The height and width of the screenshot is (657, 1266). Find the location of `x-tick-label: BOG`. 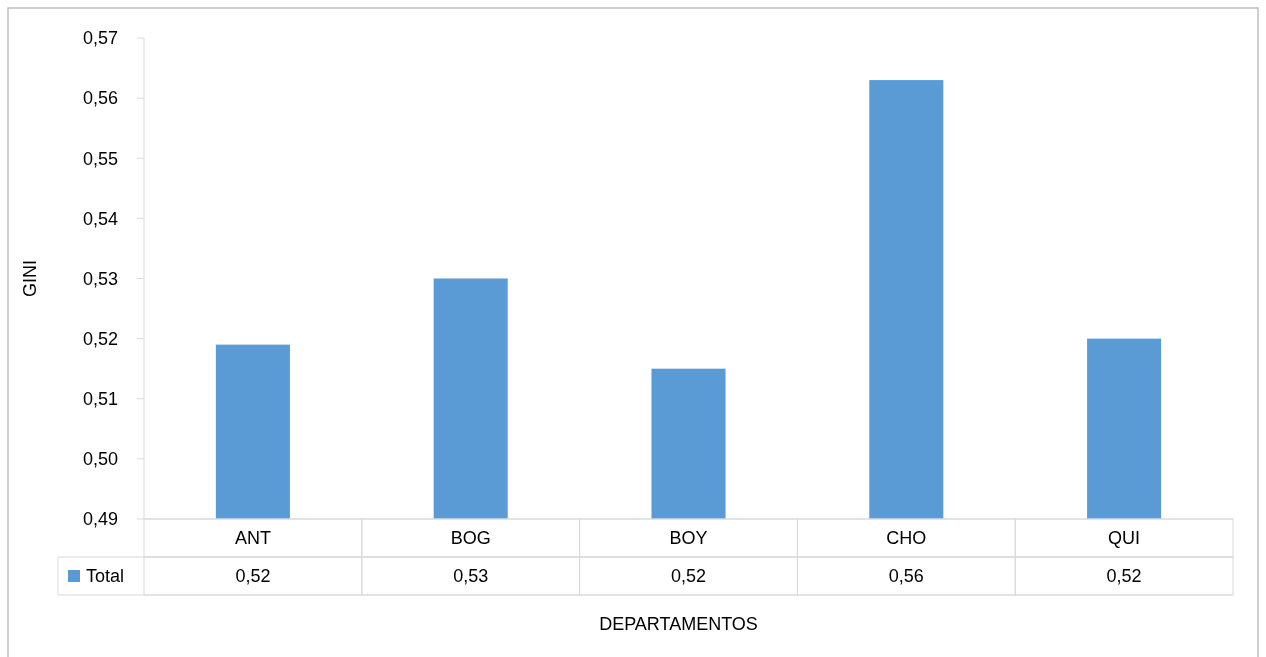

x-tick-label: BOG is located at coordinates (470, 538).